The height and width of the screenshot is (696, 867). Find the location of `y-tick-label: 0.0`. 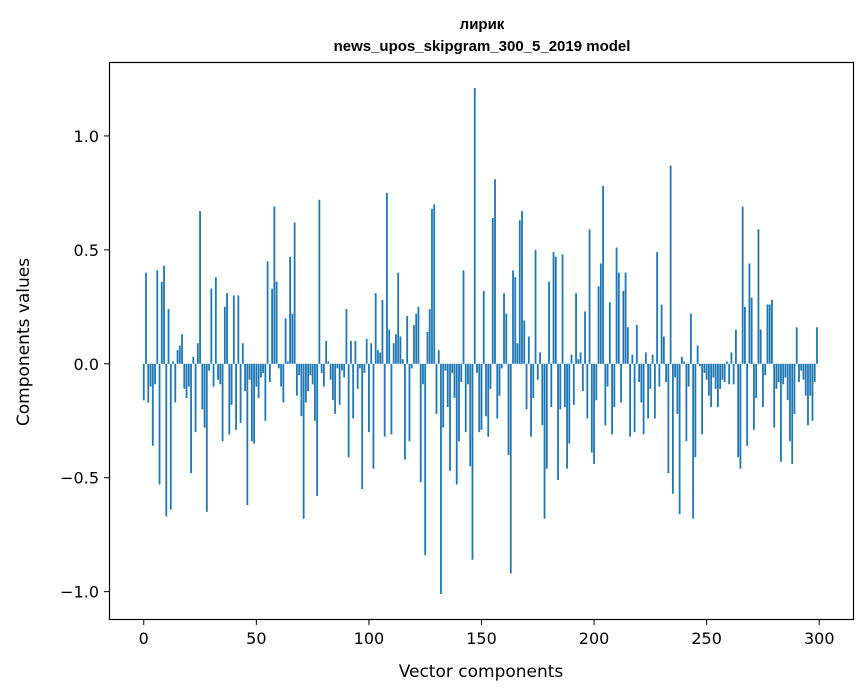

y-tick-label: 0.0 is located at coordinates (86, 364).